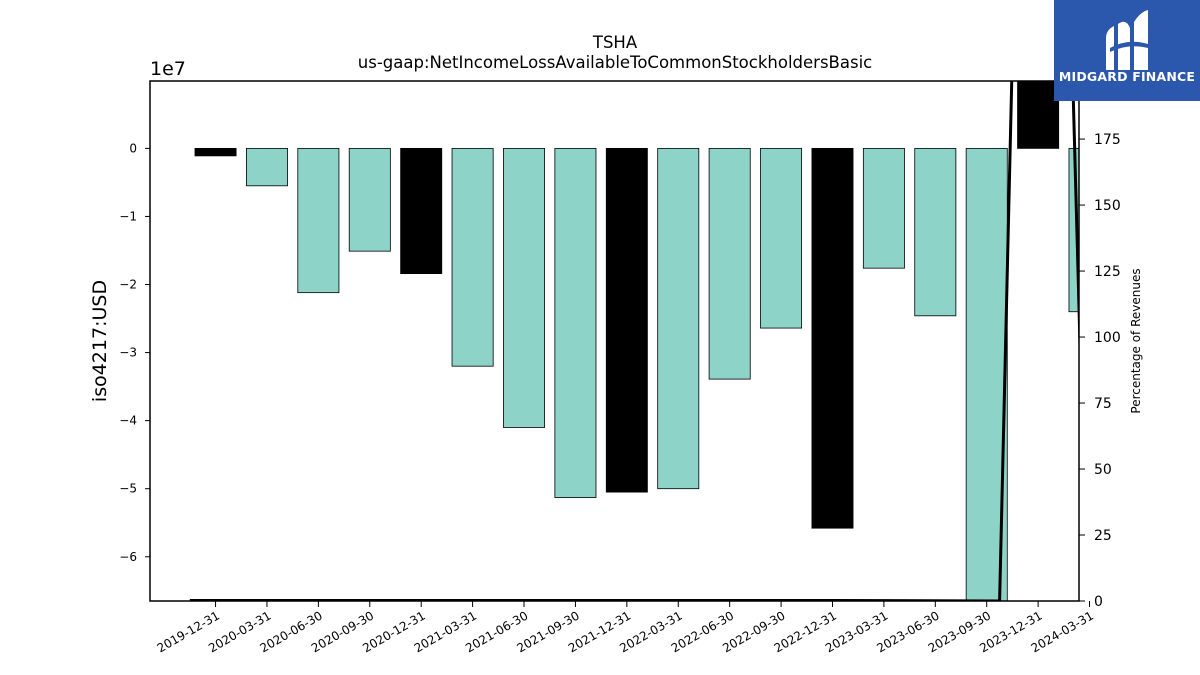 This screenshot has height=675, width=1200. I want to click on y-tick-label: −6, so click(128, 557).